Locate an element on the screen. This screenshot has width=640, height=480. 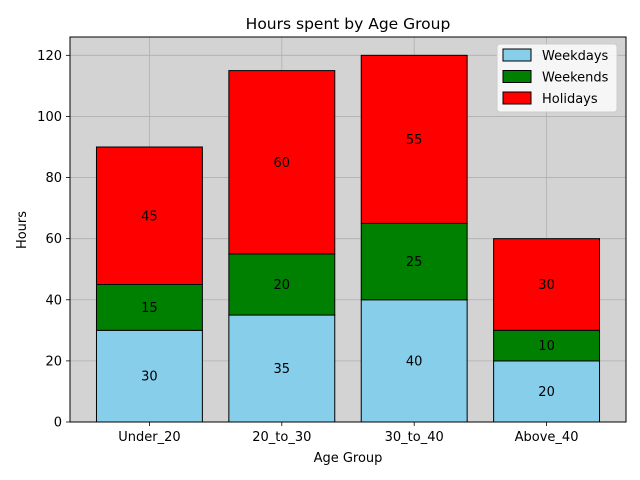
legend: Weekdays Weekends Holidays is located at coordinates (557, 78).